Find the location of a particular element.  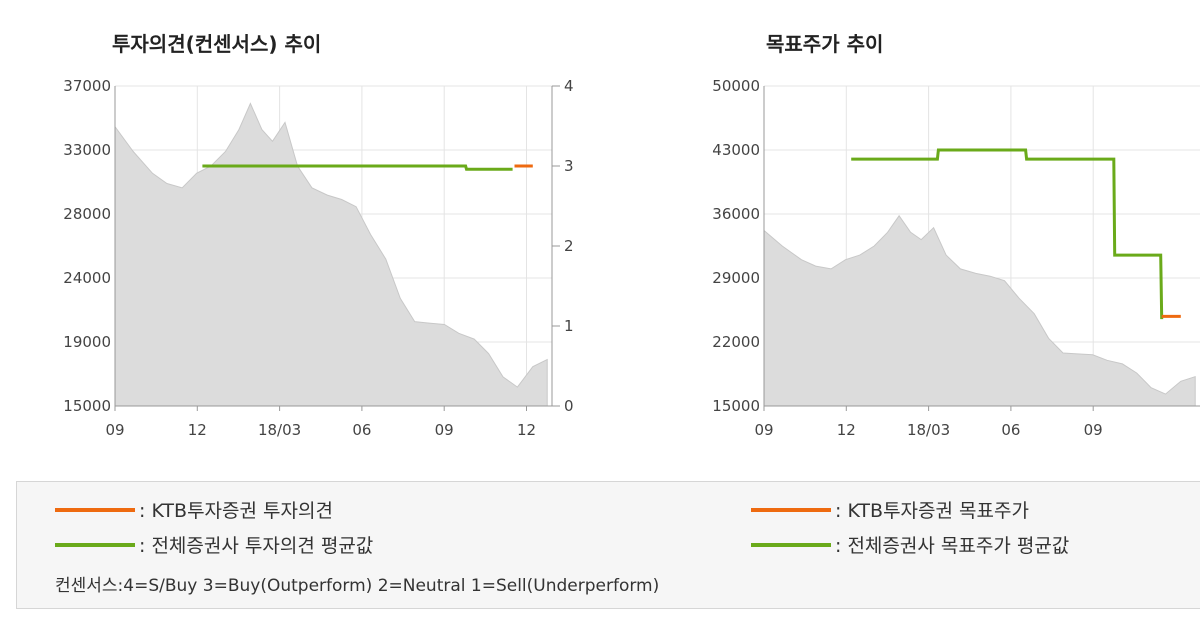

y-tick-label: 24000 is located at coordinates (87, 278).